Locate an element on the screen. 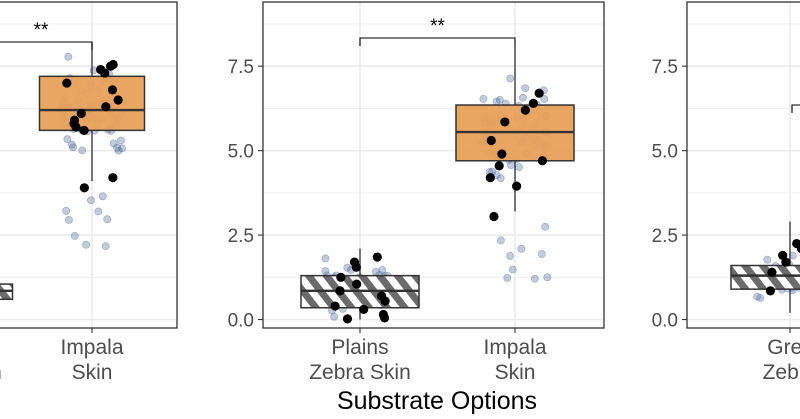  x-category-label: GrevZebra is located at coordinates (781, 360).